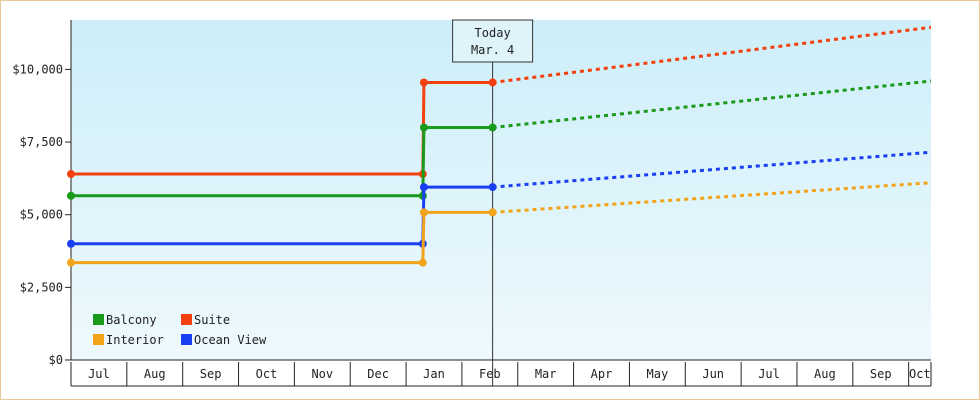 The image size is (980, 400). What do you see at coordinates (378, 374) in the screenshot?
I see `x-tick-label: Dec` at bounding box center [378, 374].